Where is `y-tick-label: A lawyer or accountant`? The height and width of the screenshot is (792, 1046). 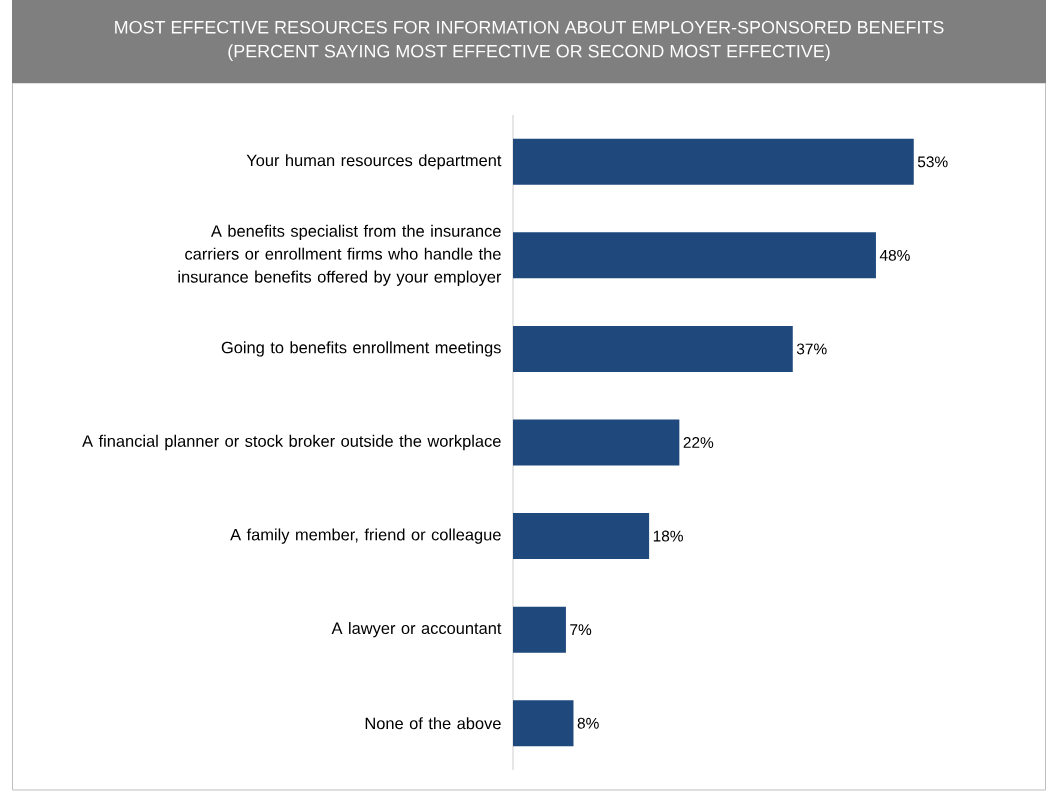 y-tick-label: A lawyer or accountant is located at coordinates (416, 630).